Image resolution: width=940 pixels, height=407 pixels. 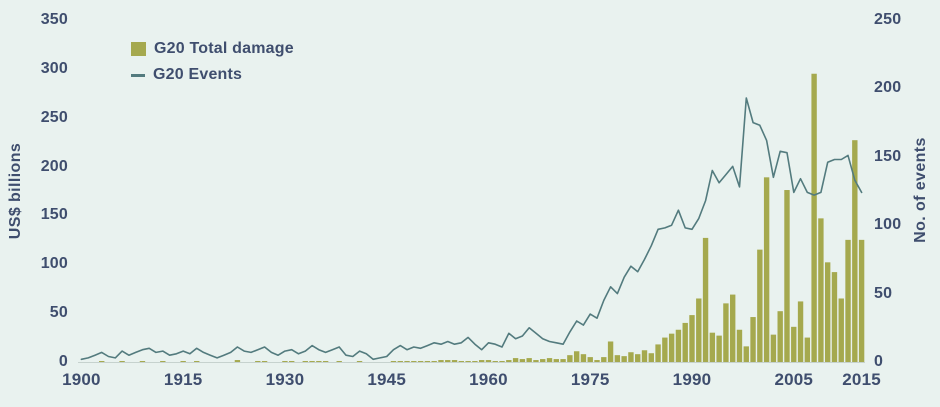 What do you see at coordinates (54, 264) in the screenshot?
I see `left-axis-tick: 100` at bounding box center [54, 264].